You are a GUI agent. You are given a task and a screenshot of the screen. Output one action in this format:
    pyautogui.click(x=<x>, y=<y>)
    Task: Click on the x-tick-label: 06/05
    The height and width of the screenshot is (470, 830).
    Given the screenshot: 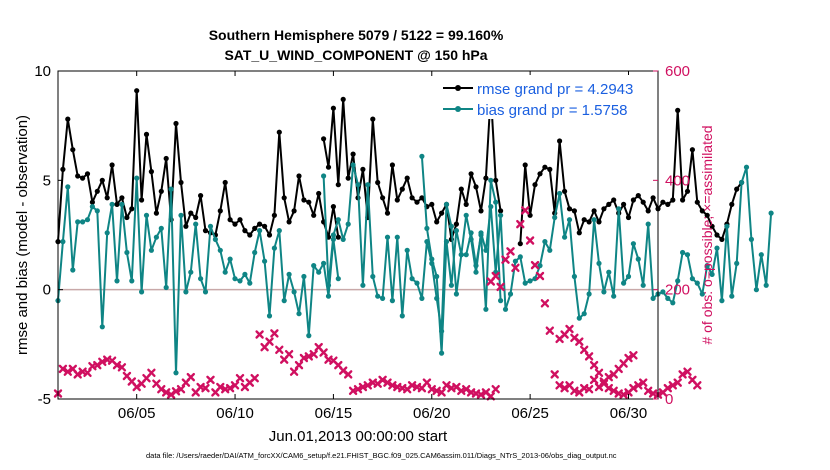 What is the action you would take?
    pyautogui.click(x=137, y=413)
    